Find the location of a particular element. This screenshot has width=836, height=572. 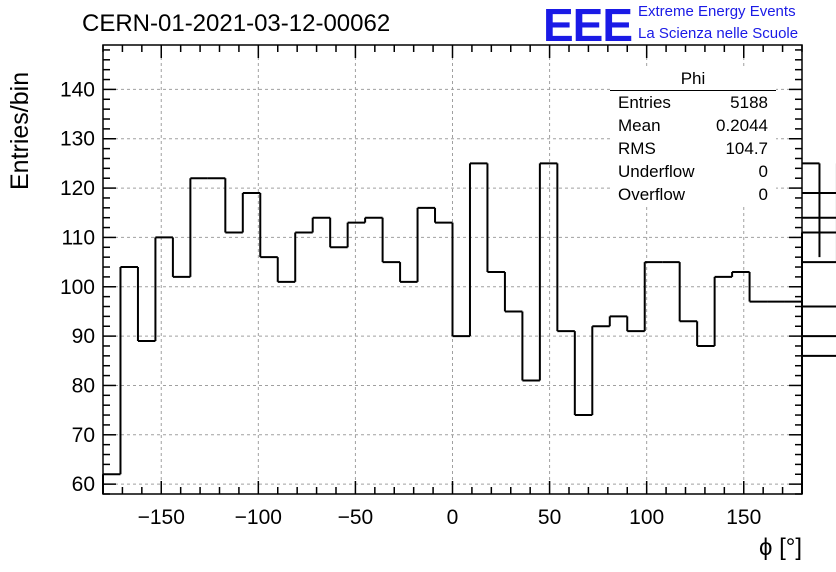

stats-value: 0.2044 is located at coordinates (742, 125).